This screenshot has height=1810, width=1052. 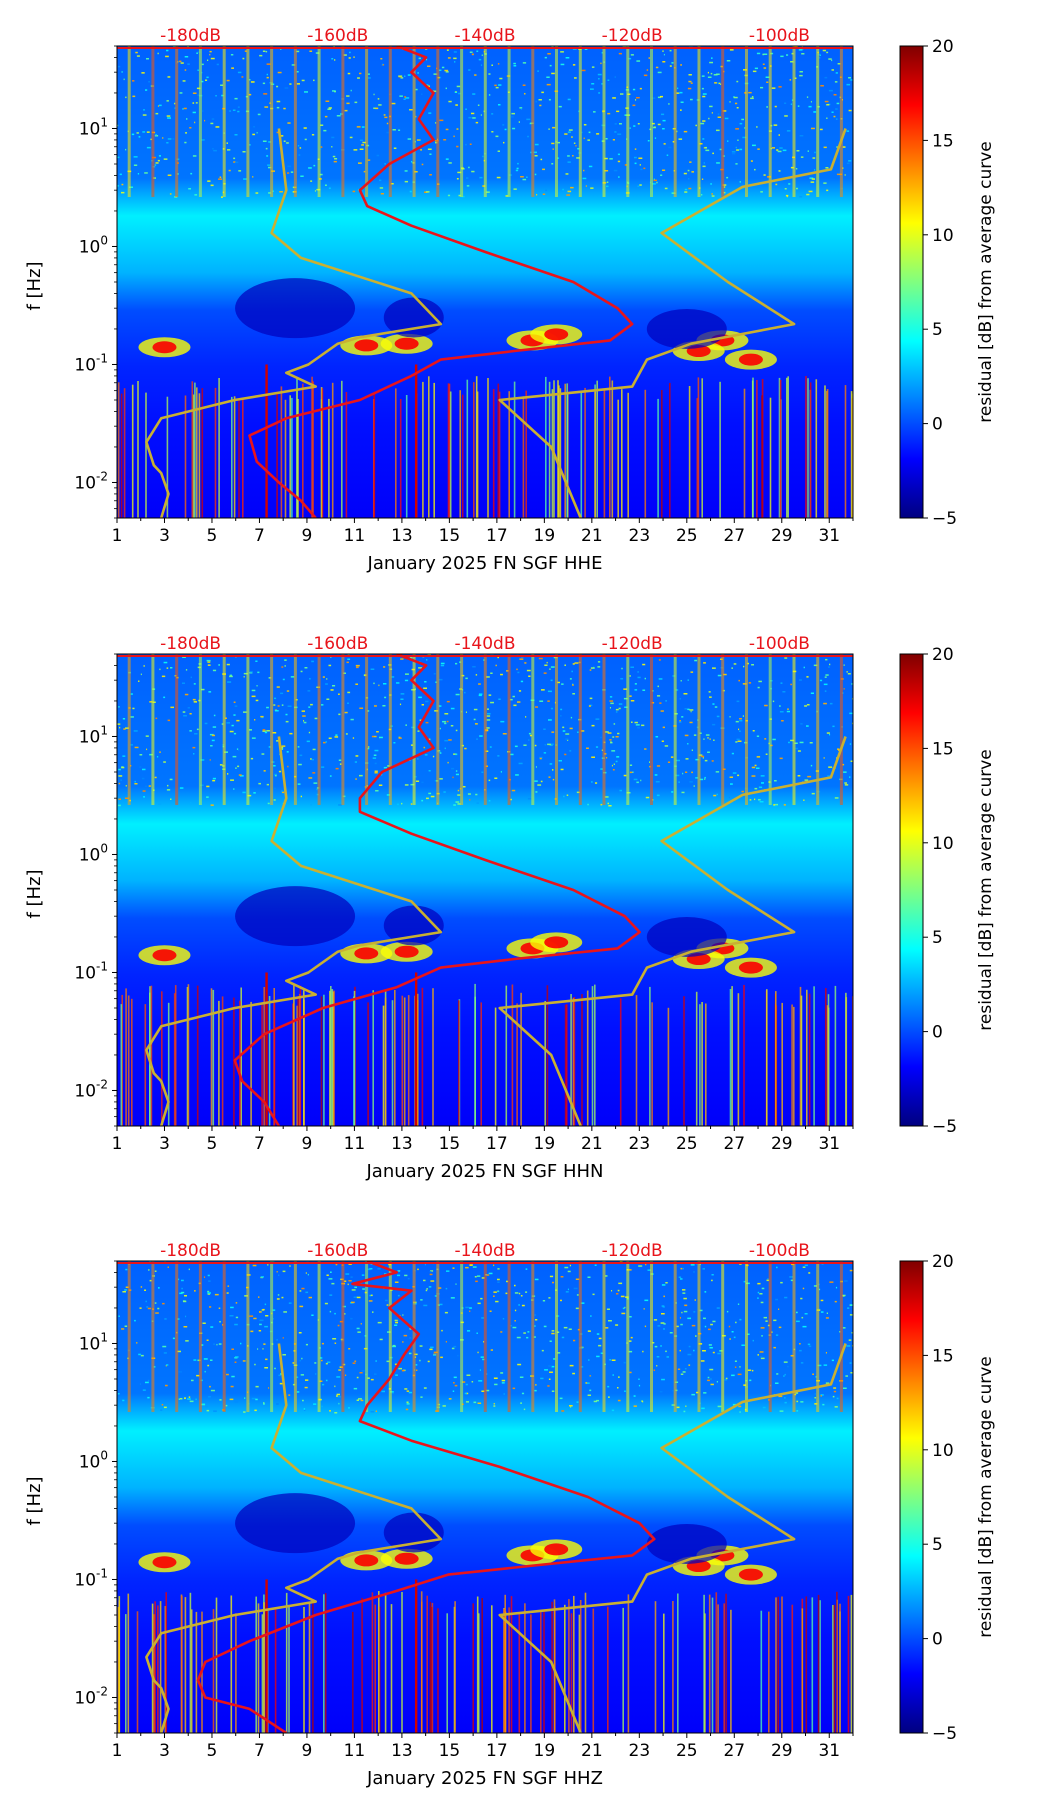 What do you see at coordinates (687, 536) in the screenshot?
I see `x-tick-label: 25` at bounding box center [687, 536].